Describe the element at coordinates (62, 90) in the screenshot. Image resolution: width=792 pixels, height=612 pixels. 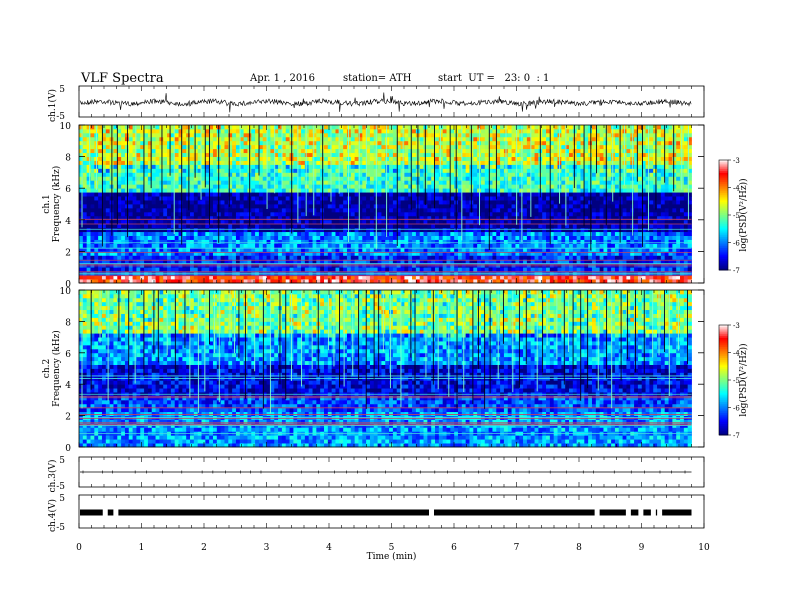
I see `y-tick-label: 5` at that location.